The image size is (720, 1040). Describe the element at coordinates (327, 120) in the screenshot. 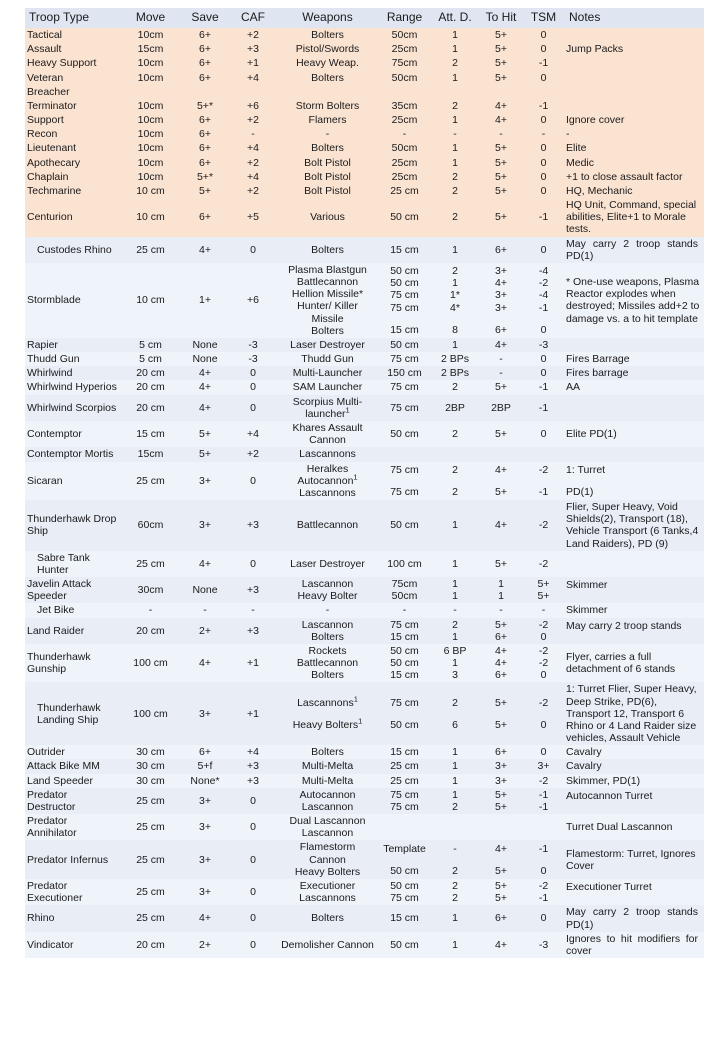

I see `cell-weapons: Flamers` at that location.